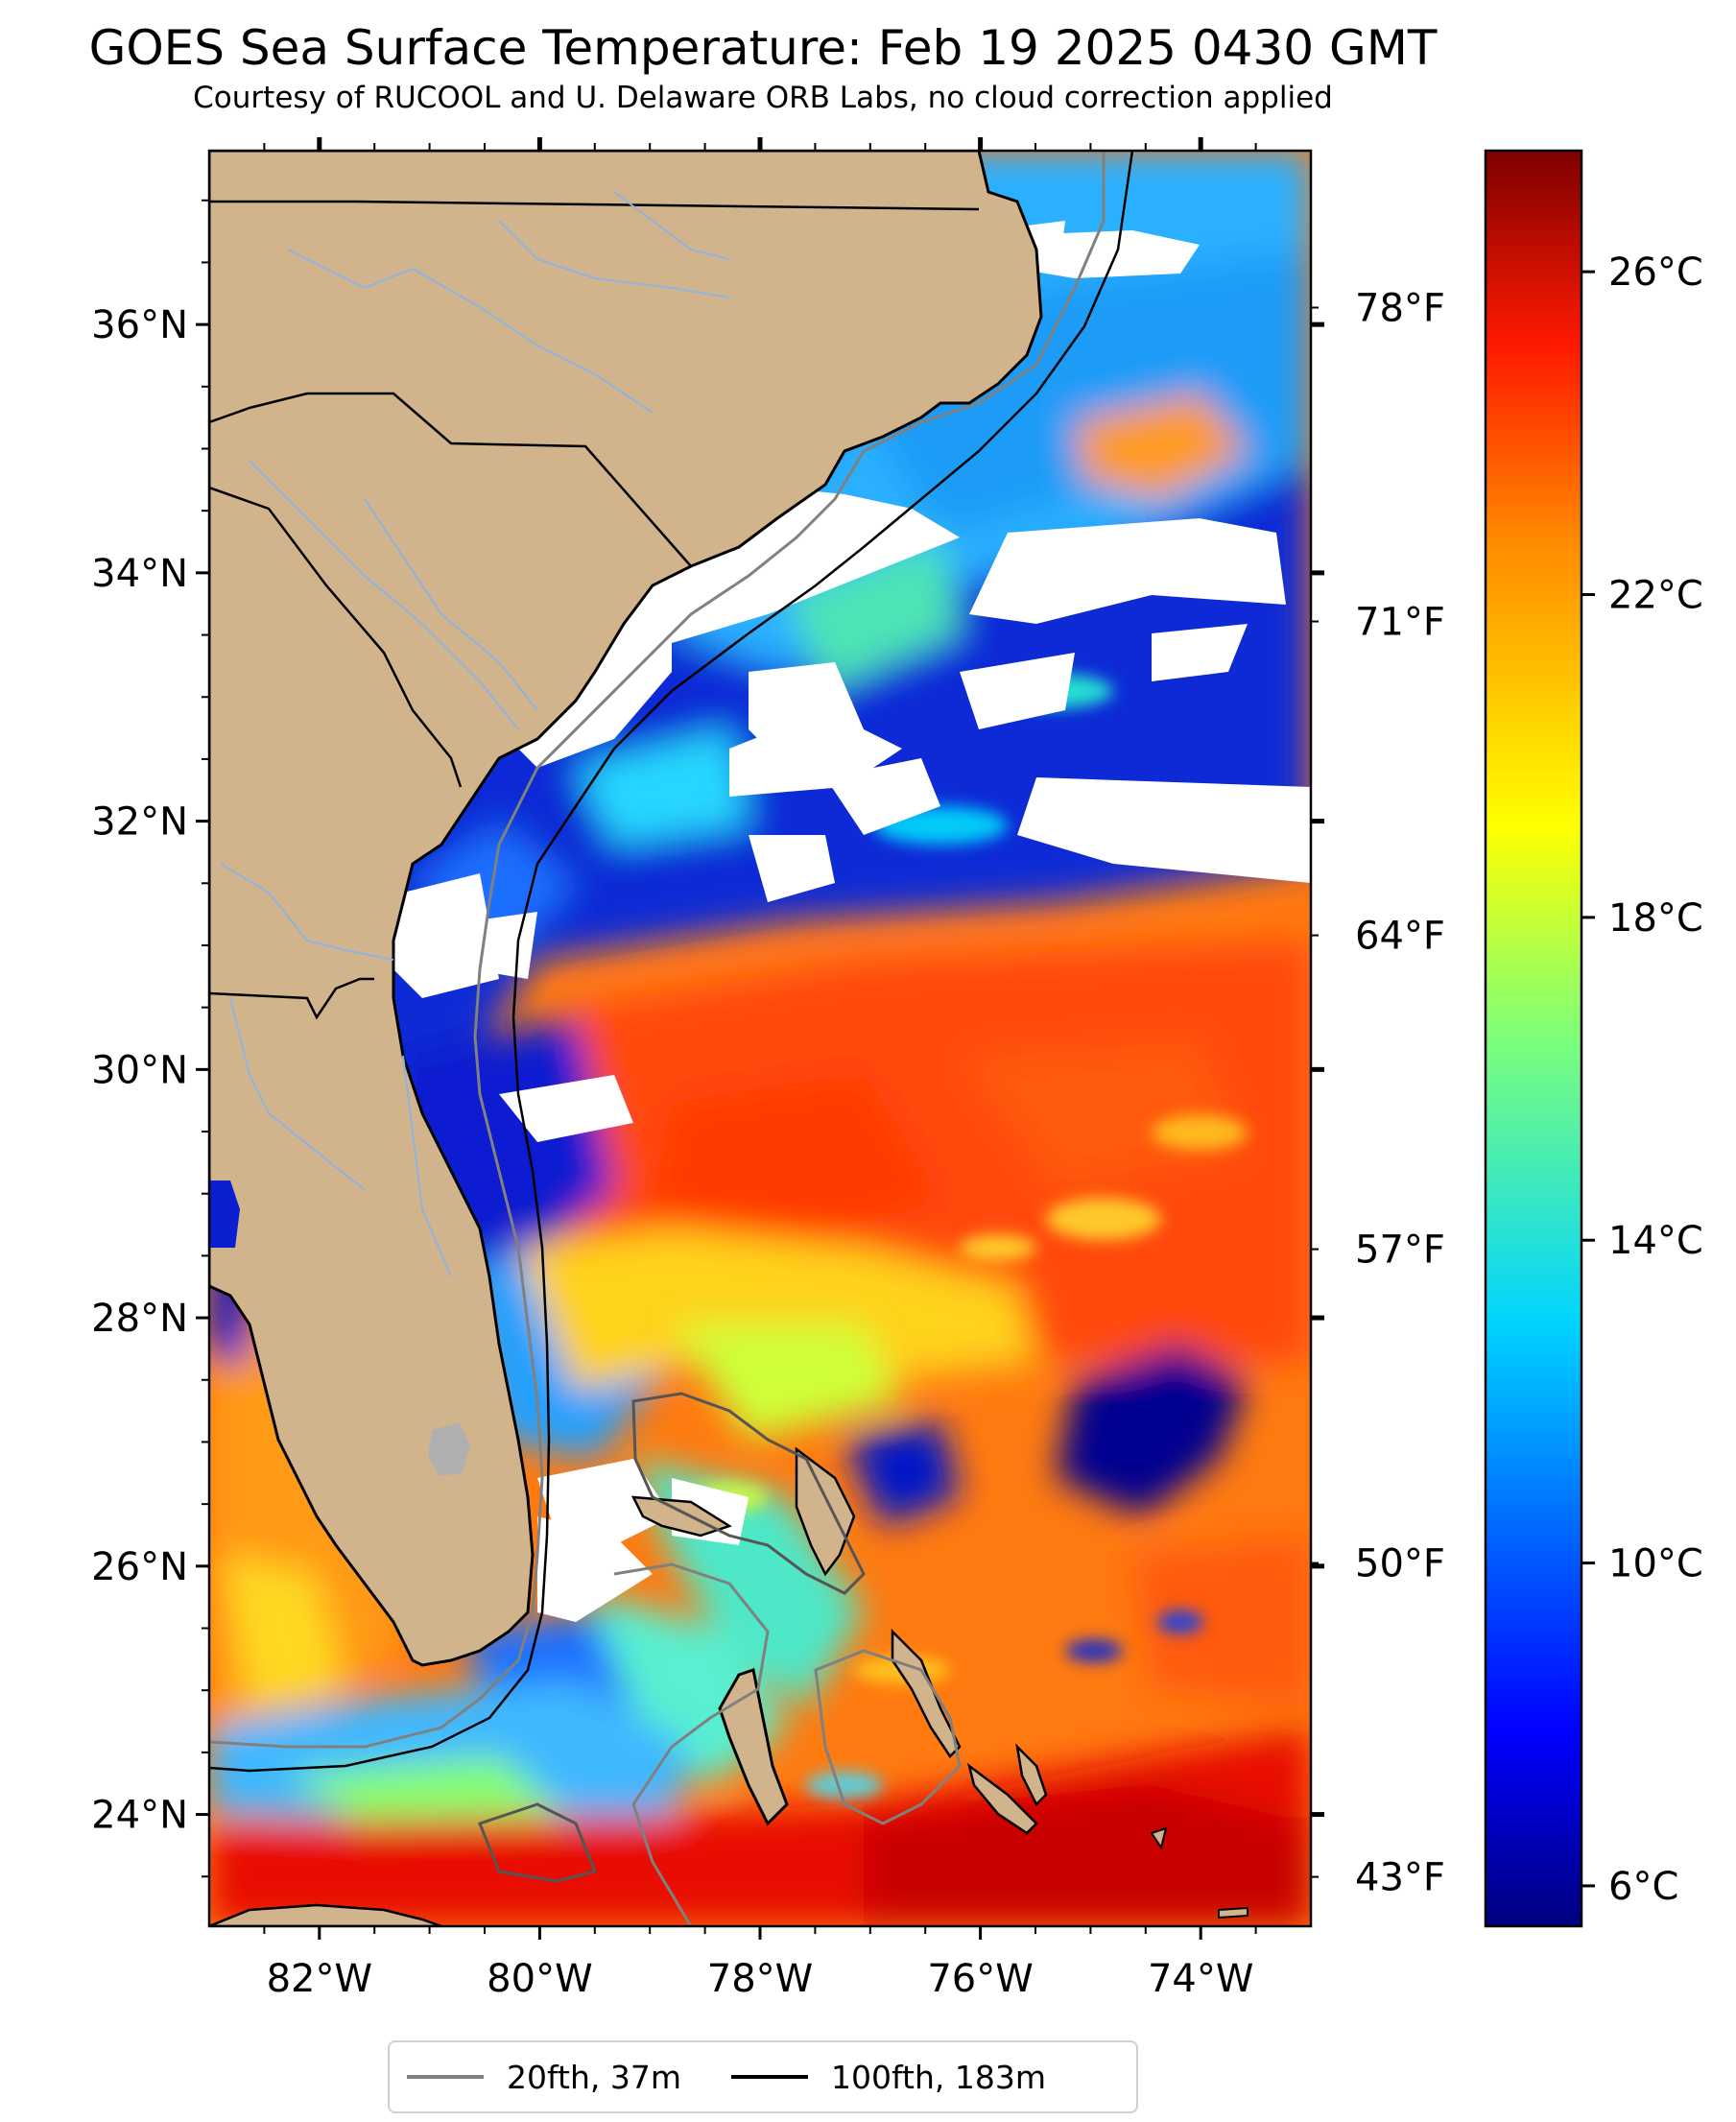  Describe the element at coordinates (1400, 1878) in the screenshot. I see `fahrenheit-tick-label: 43°F` at that location.